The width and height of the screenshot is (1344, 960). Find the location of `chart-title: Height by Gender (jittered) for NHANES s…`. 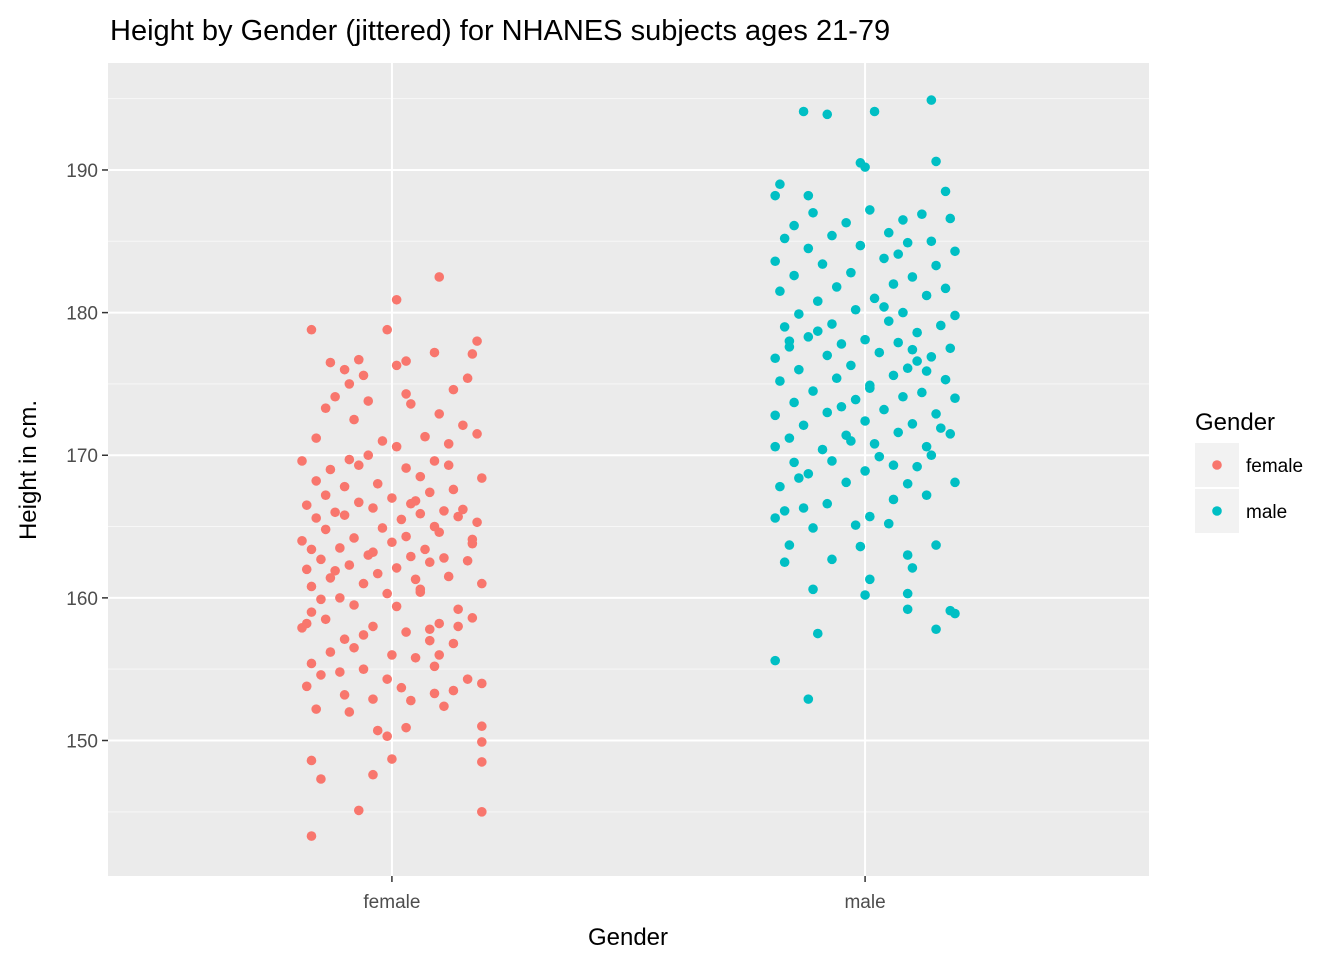

chart-title: Height by Gender (jittered) for NHANES s… is located at coordinates (500, 31).